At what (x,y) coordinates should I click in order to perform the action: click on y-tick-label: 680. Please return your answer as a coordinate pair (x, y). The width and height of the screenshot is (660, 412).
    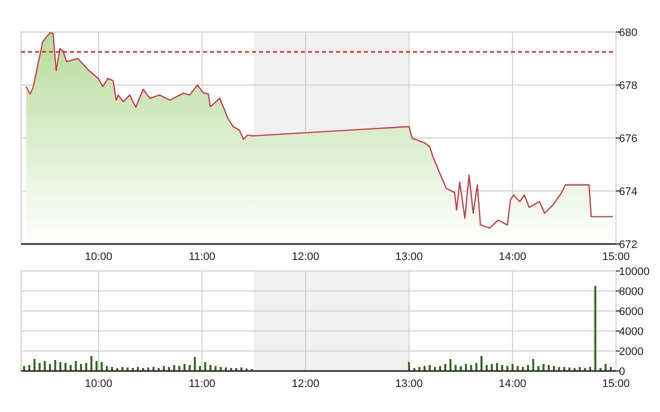
    Looking at the image, I should click on (628, 32).